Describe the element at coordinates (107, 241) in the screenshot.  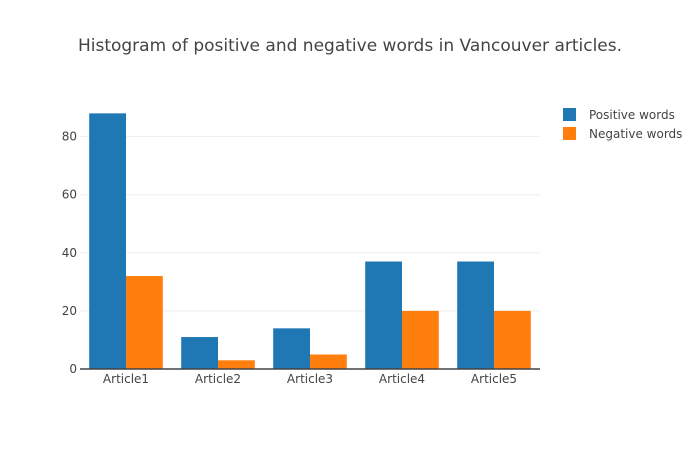
I see `bar-positive-words-article1` at that location.